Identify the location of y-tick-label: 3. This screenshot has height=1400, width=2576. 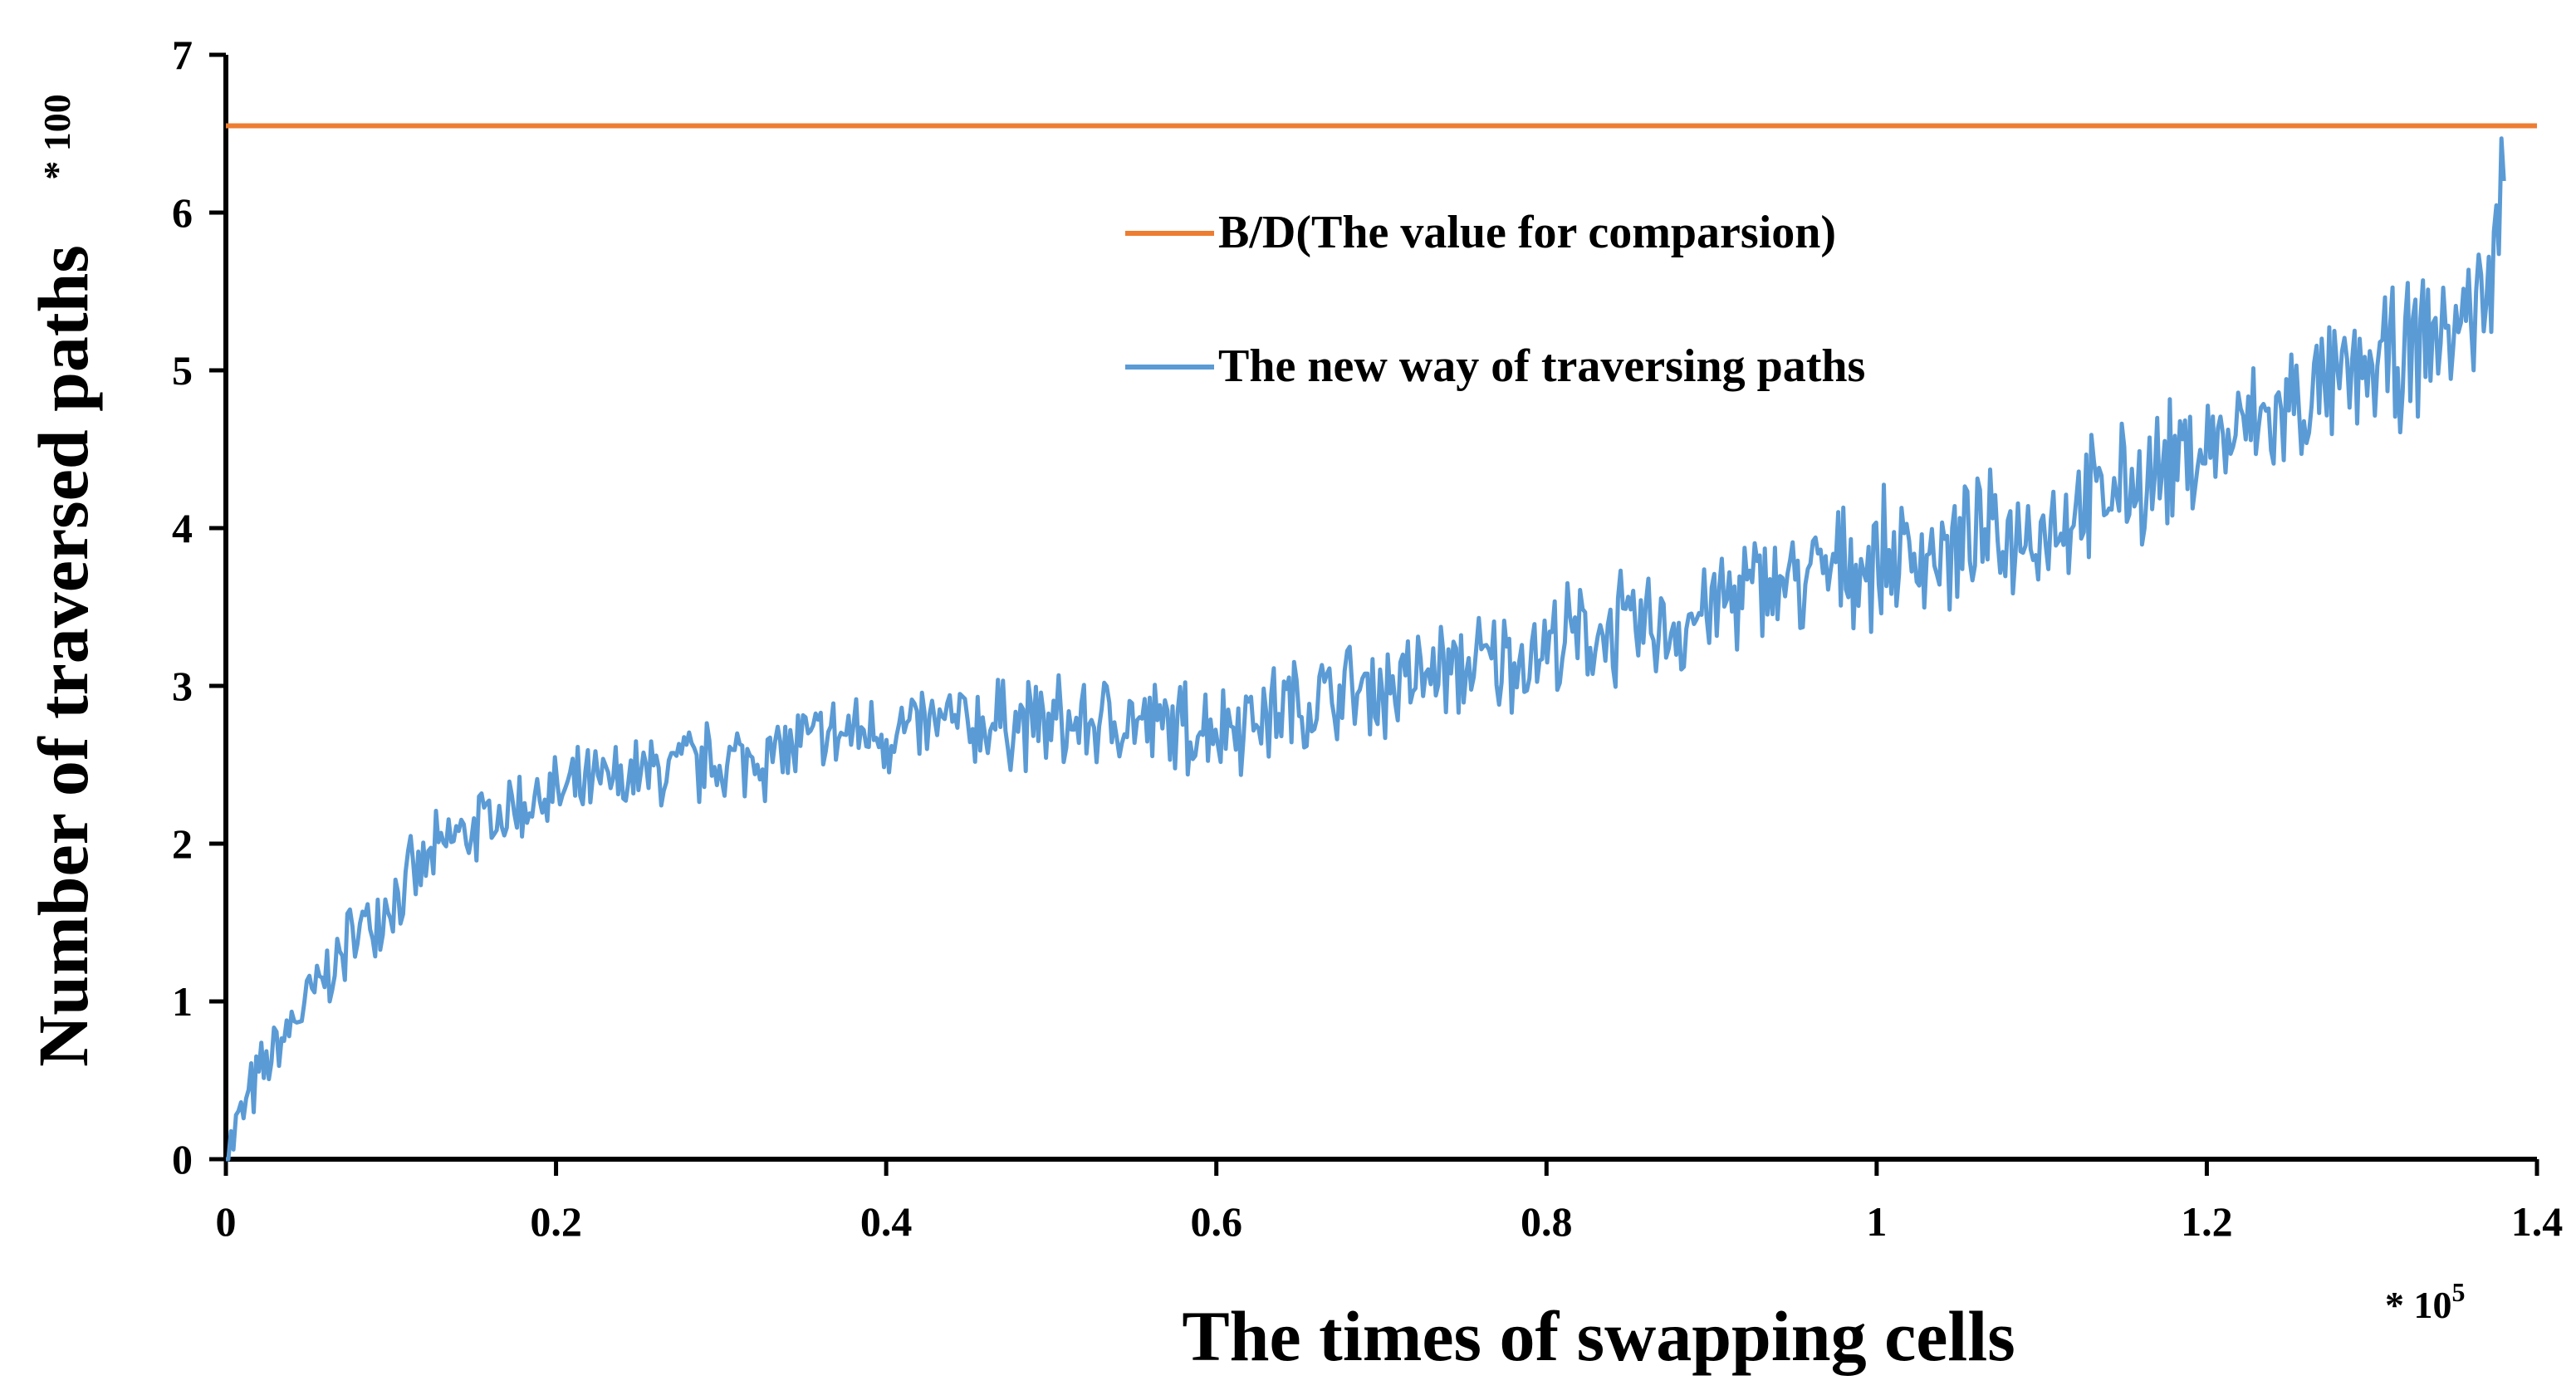
(182, 686).